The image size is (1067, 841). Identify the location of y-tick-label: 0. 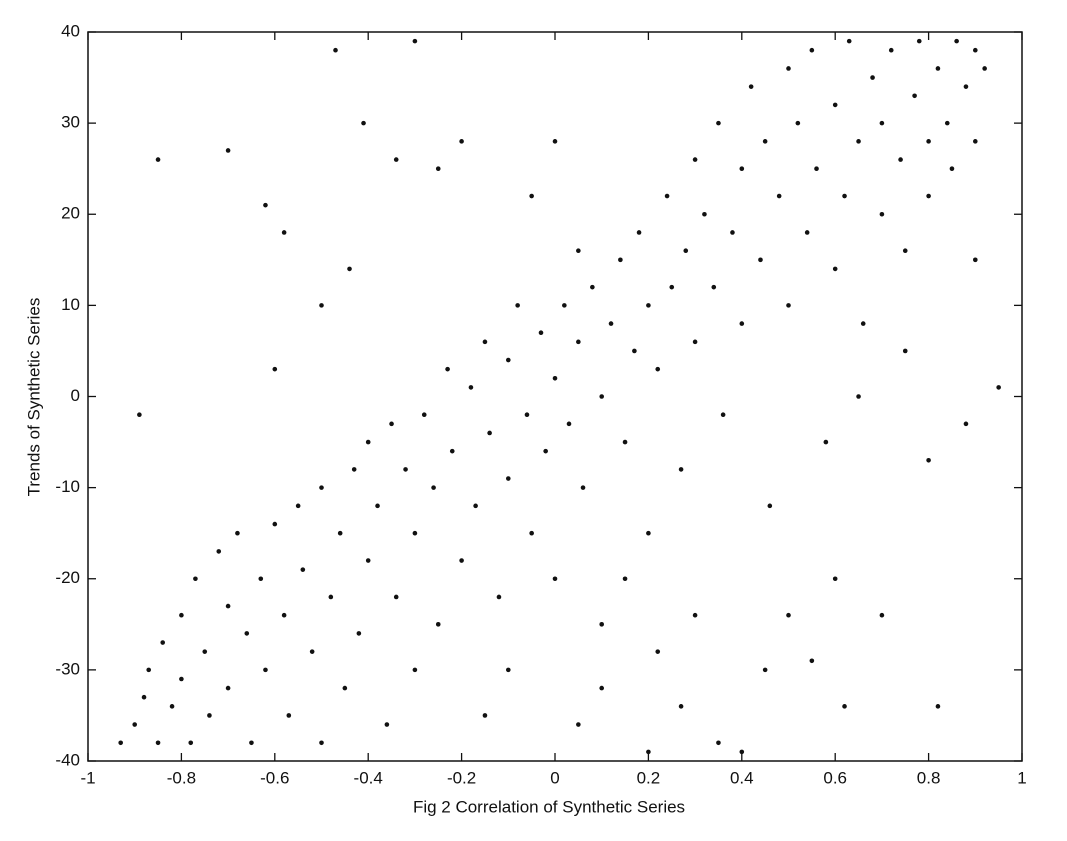
(75, 395).